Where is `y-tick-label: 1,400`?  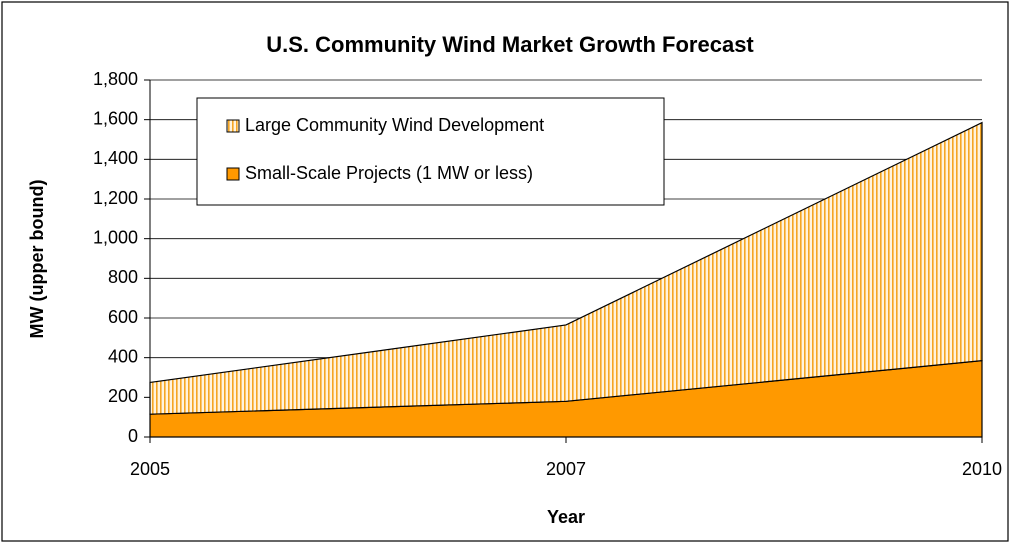 y-tick-label: 1,400 is located at coordinates (115, 158).